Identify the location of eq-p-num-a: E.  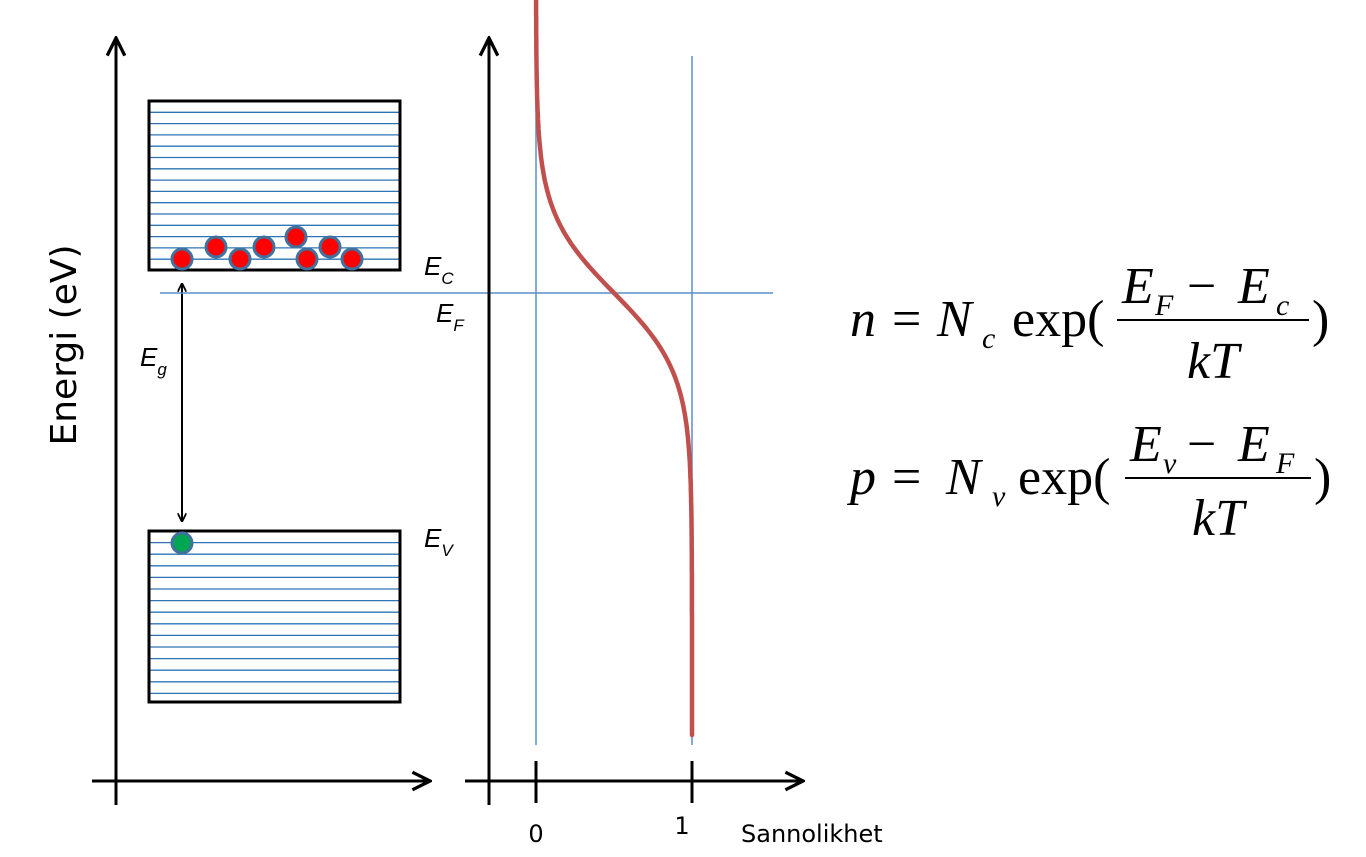
(1145, 444).